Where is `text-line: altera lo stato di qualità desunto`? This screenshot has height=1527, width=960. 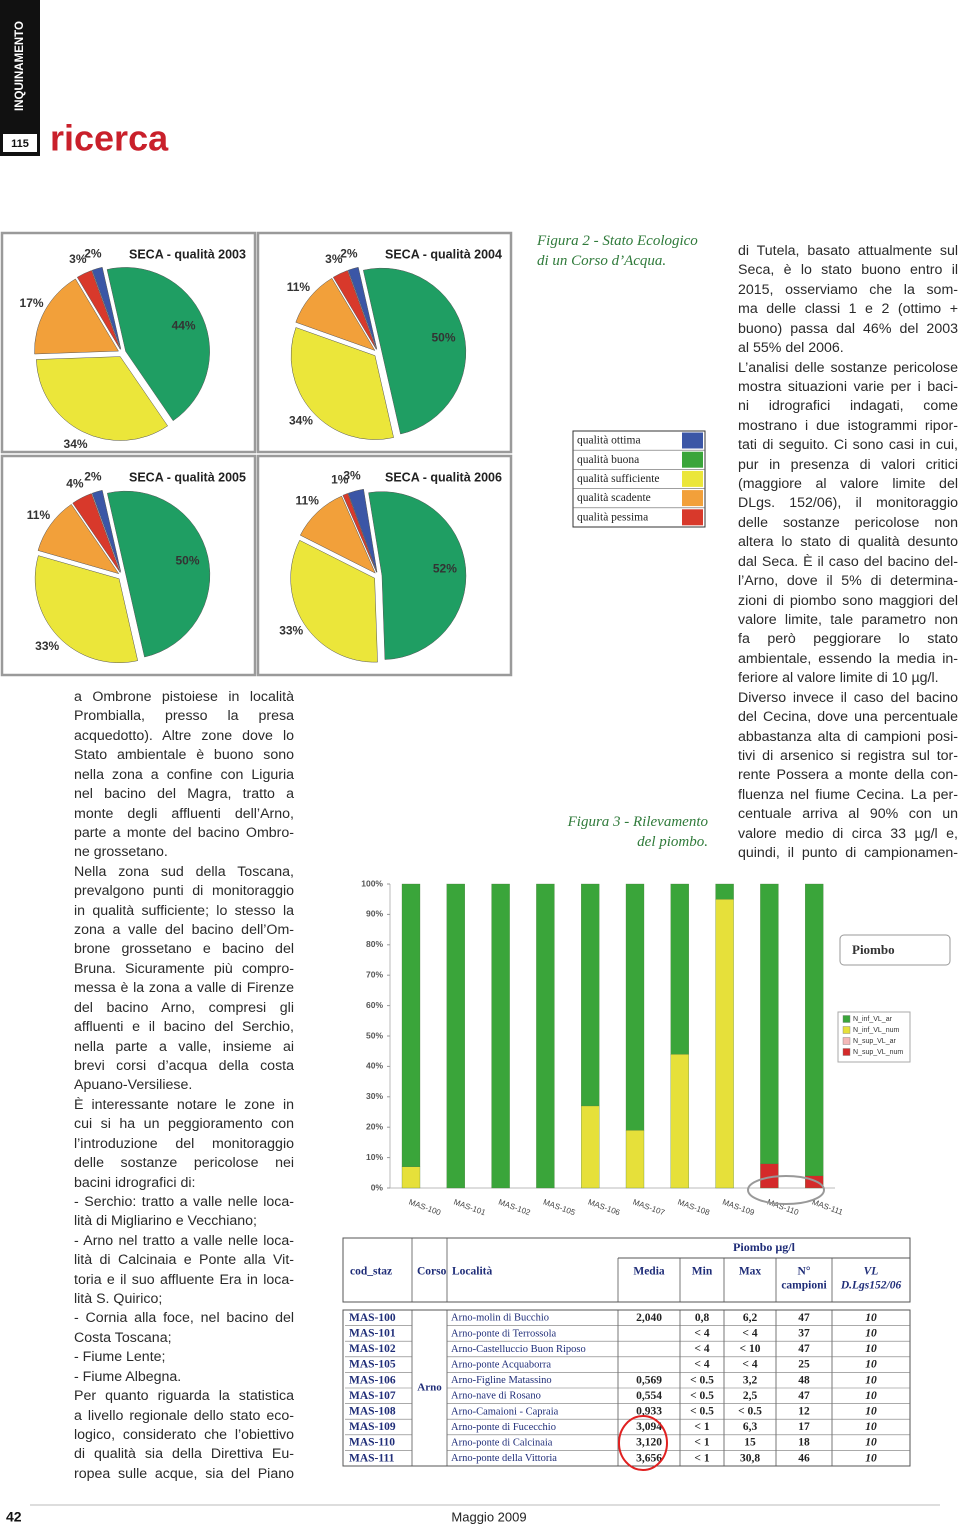 text-line: altera lo stato di qualità desunto is located at coordinates (848, 542).